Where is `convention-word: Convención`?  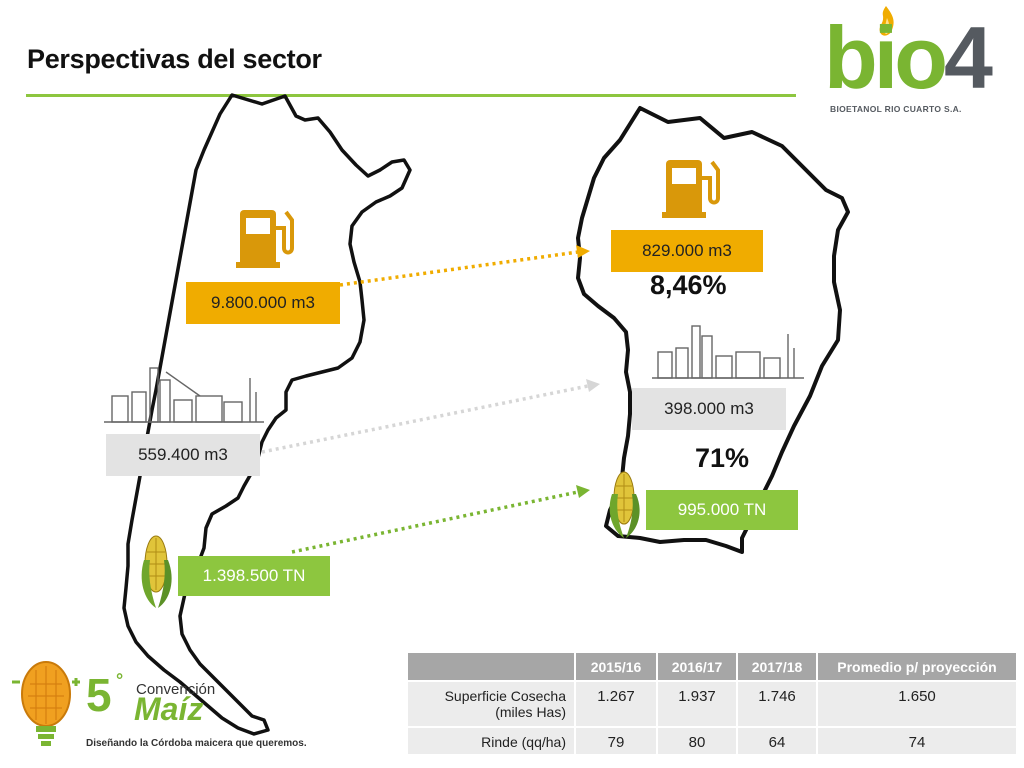
convention-word: Convención is located at coordinates (176, 689).